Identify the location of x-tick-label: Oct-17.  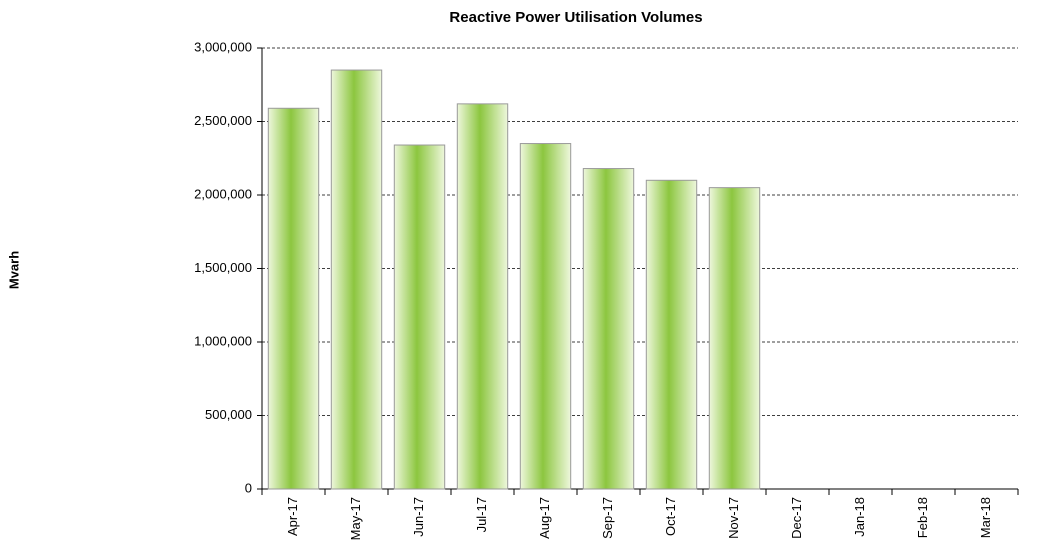
(670, 516).